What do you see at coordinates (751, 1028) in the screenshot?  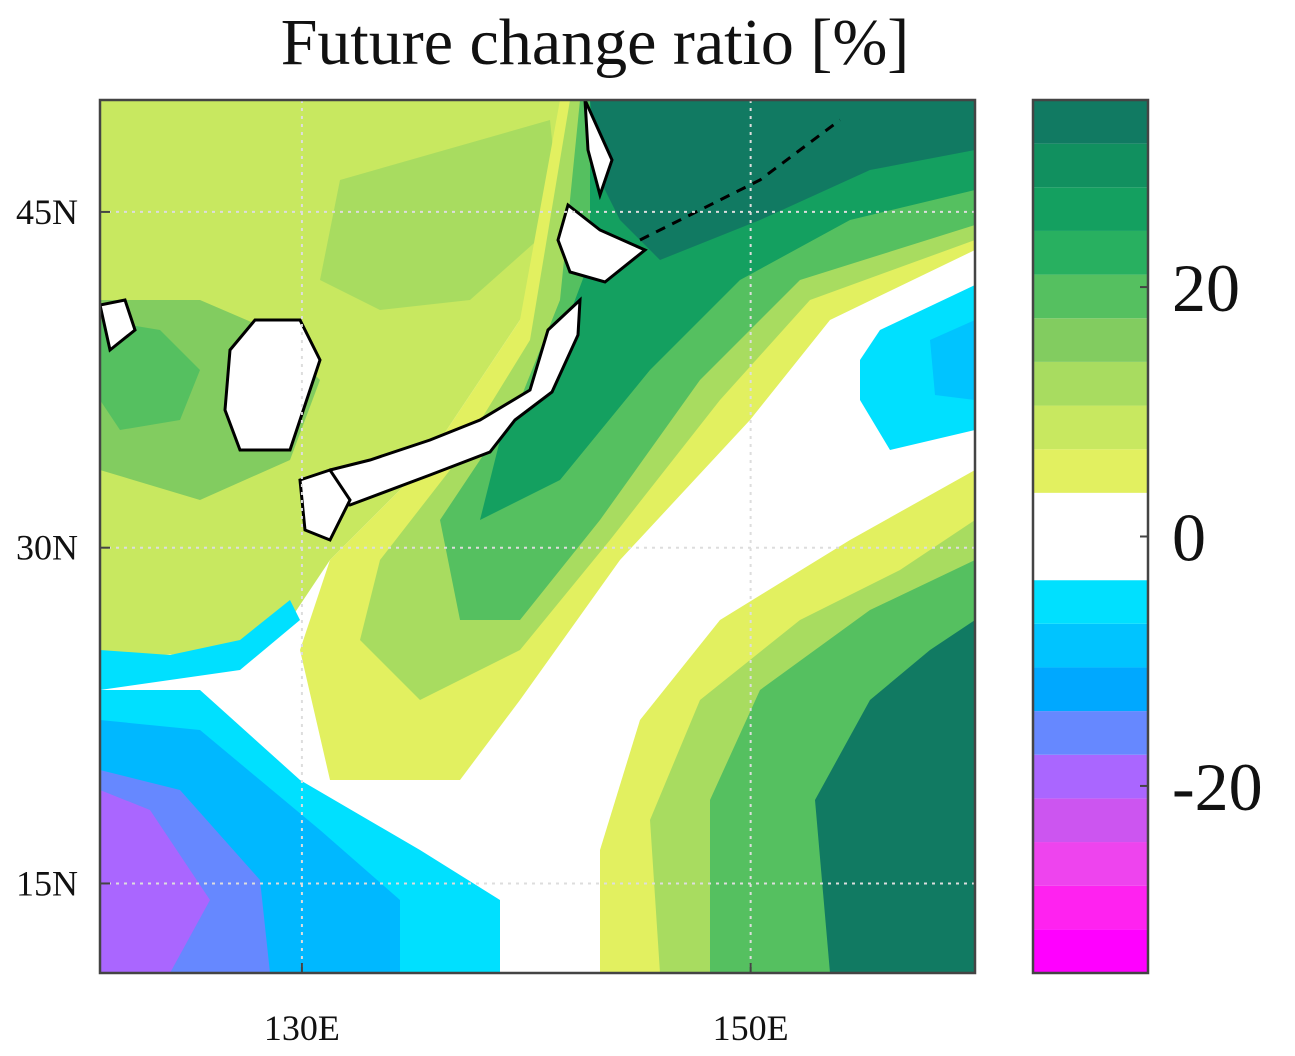 I see `x-tick-label: 150E` at bounding box center [751, 1028].